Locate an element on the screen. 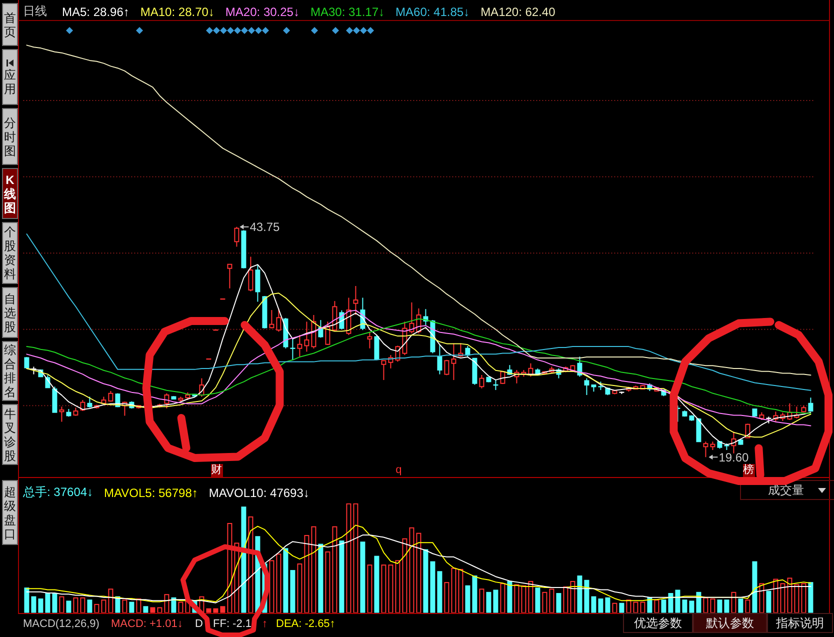 The image size is (834, 637). text: MA20: 30.25↓ is located at coordinates (262, 11).